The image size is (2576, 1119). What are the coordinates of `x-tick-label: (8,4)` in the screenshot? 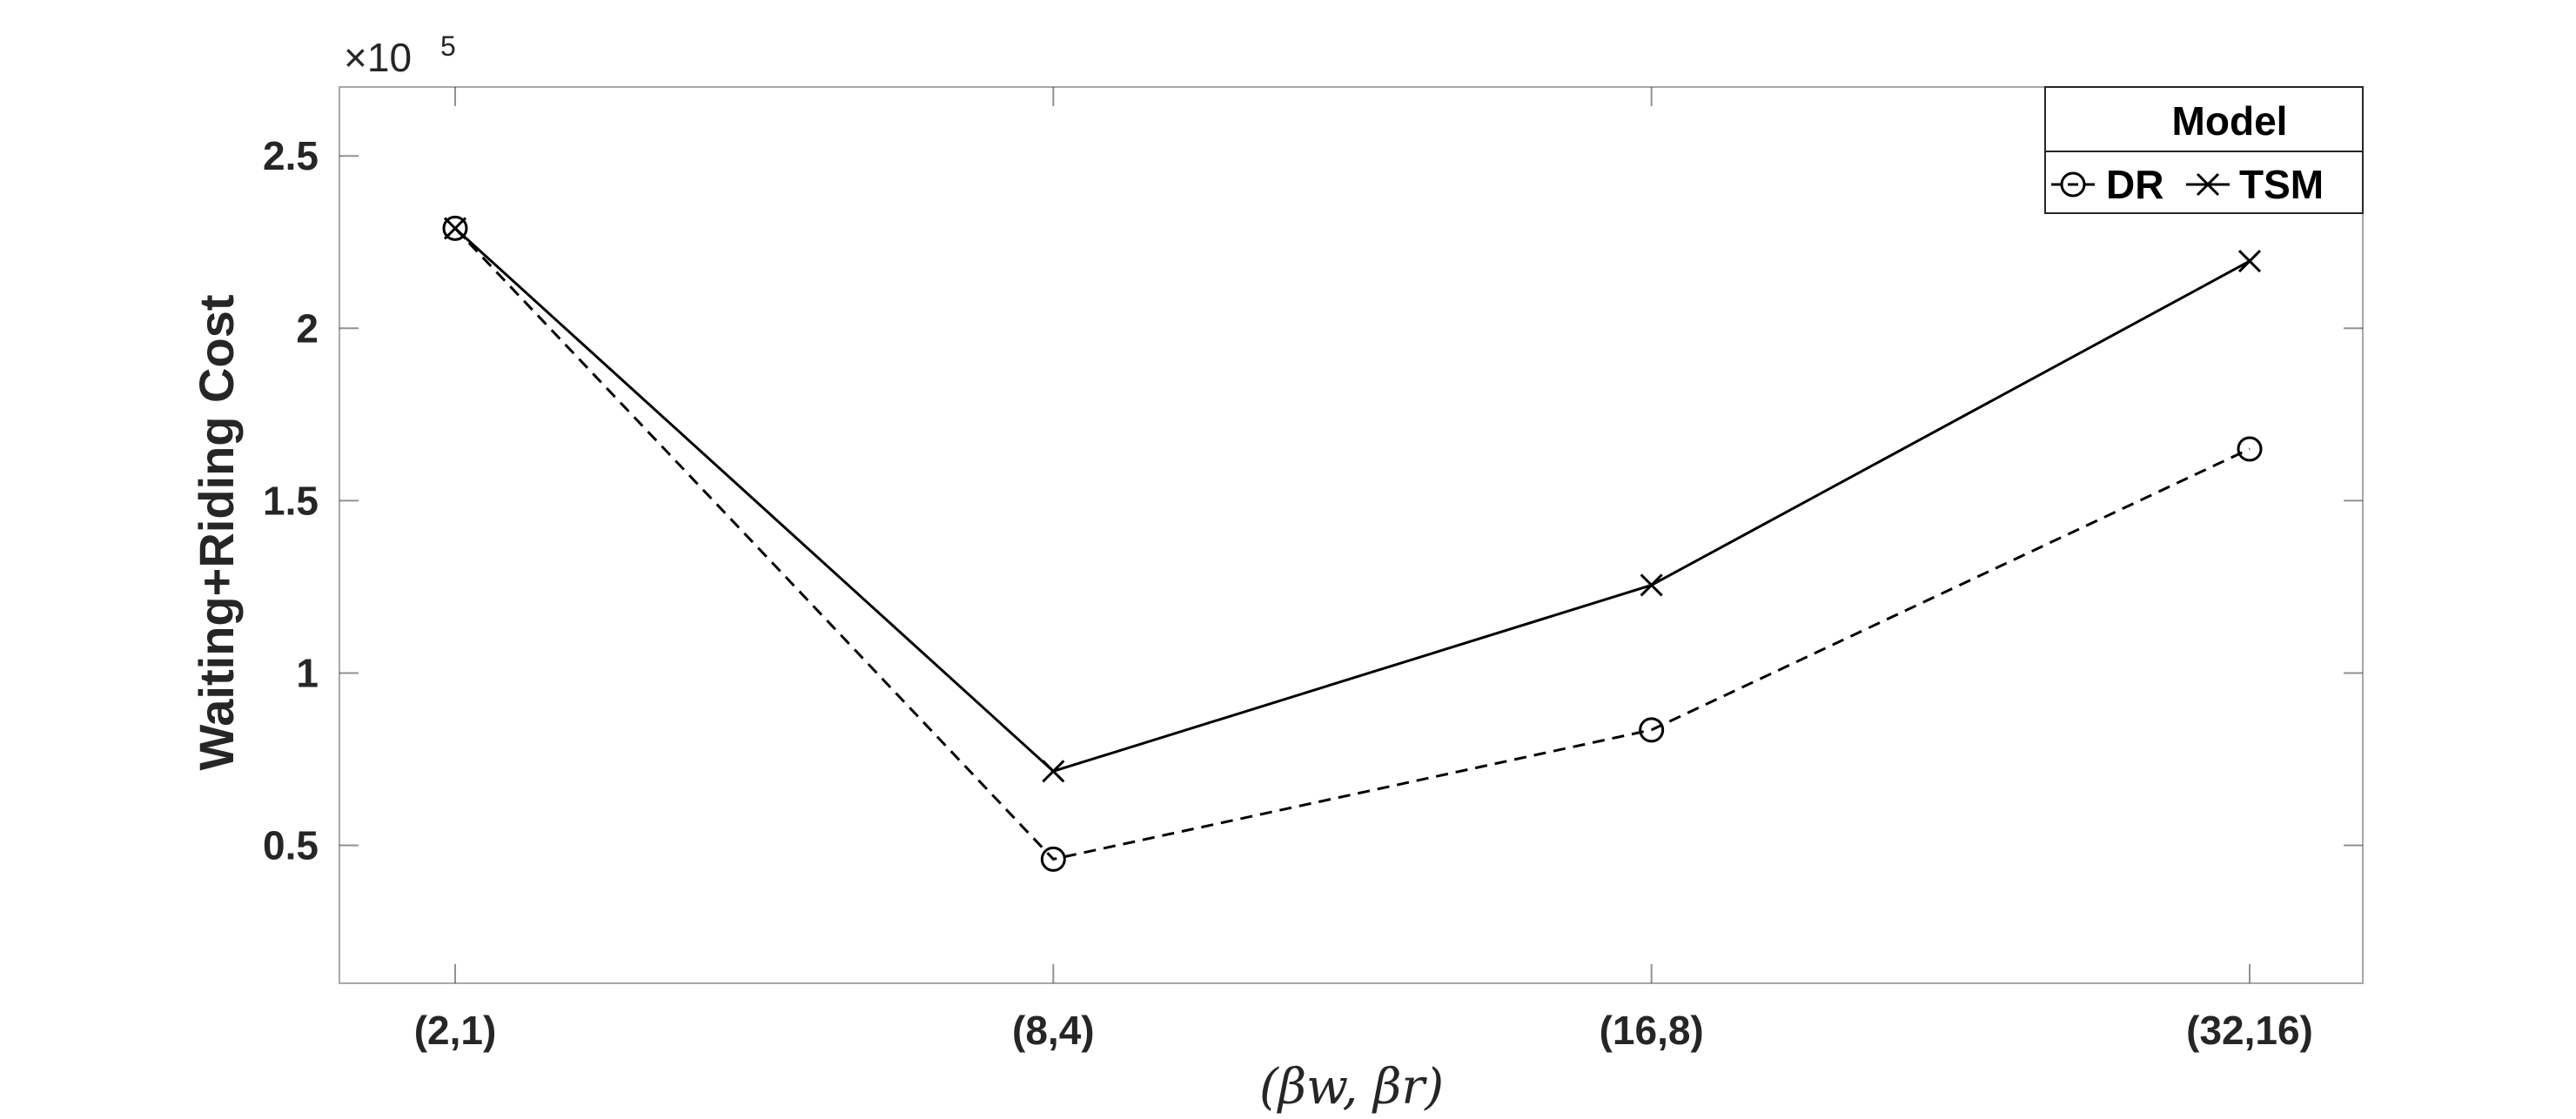 It's located at (1054, 1030).